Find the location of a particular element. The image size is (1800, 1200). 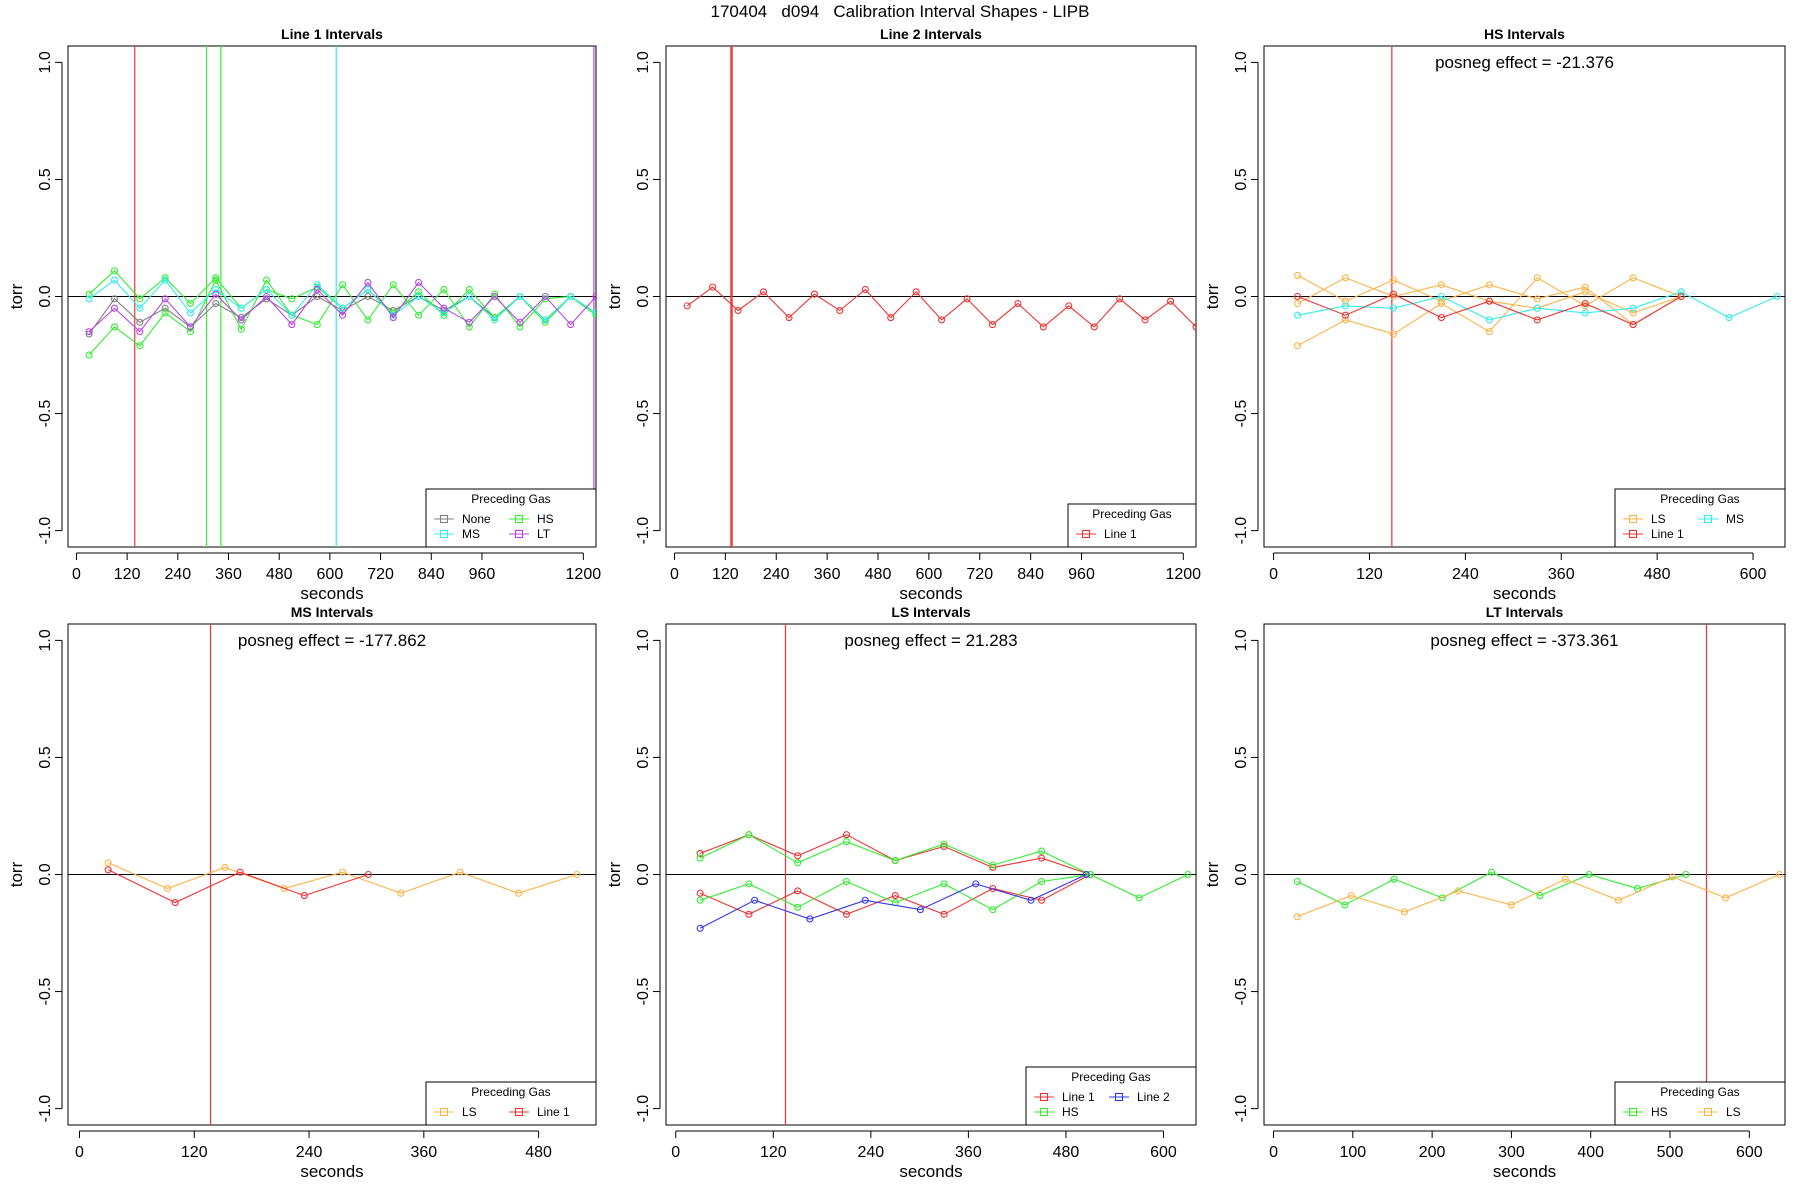

x-tick-label: 120 is located at coordinates (127, 574).